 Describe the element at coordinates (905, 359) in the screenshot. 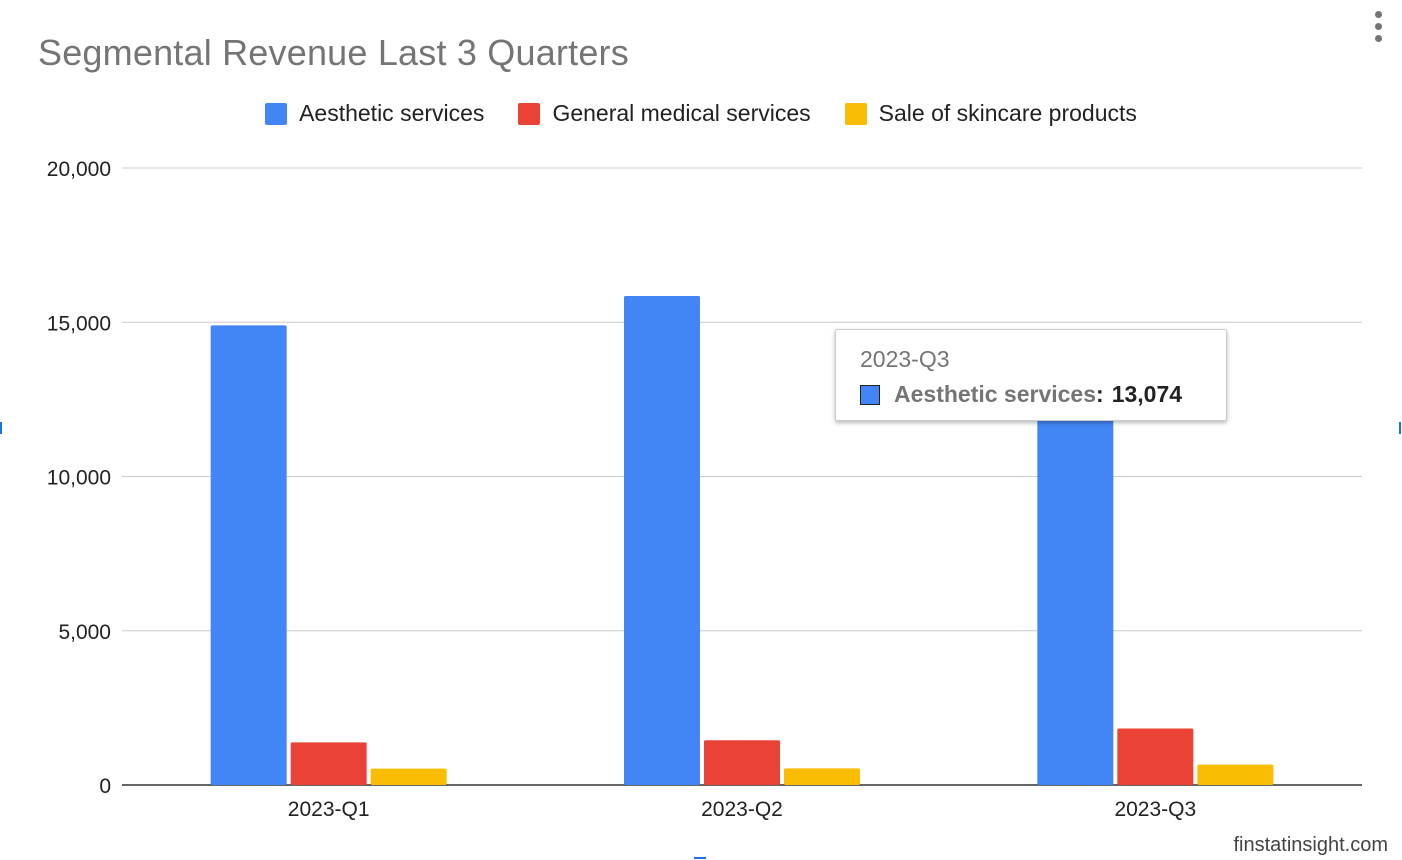

I see `tooltip-category: 2023-Q3` at that location.